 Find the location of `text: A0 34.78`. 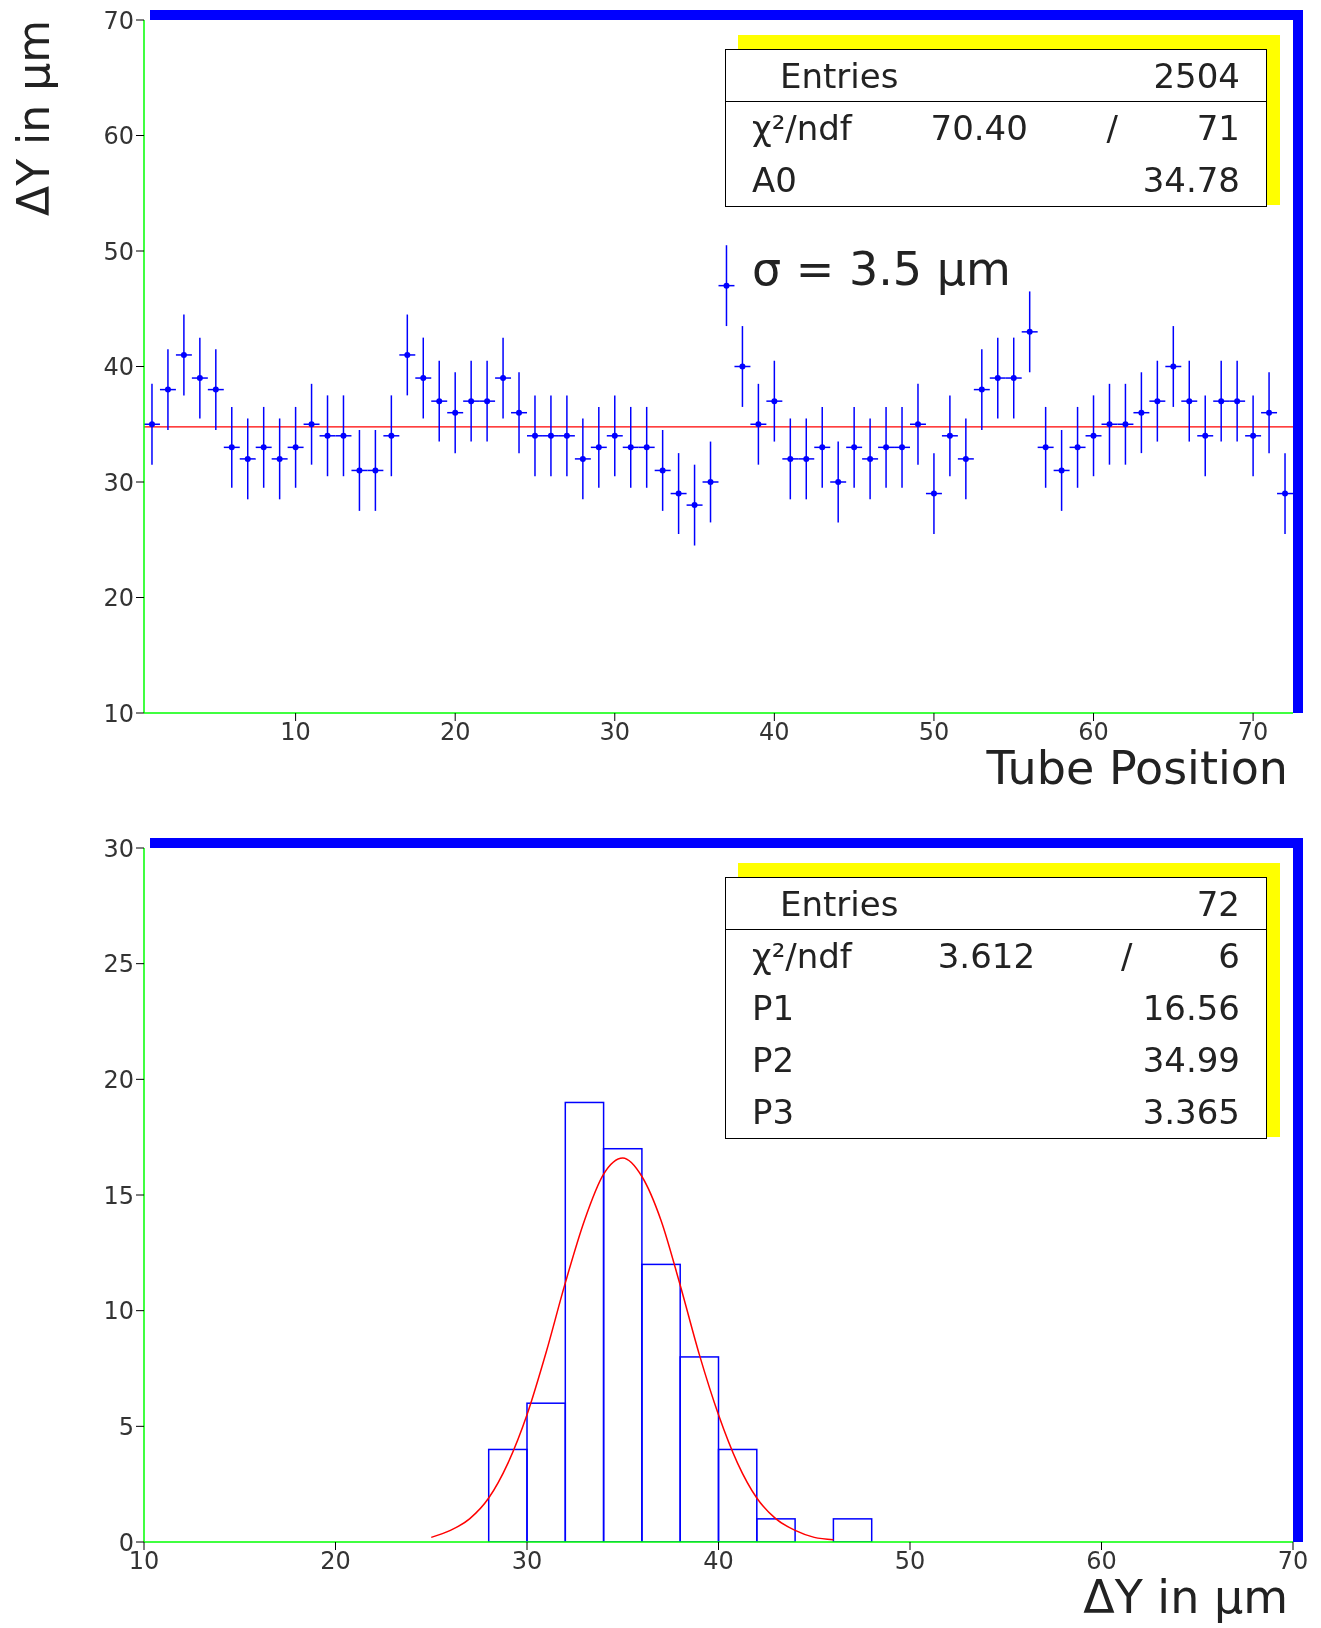

text: A0 34.78 is located at coordinates (996, 180).